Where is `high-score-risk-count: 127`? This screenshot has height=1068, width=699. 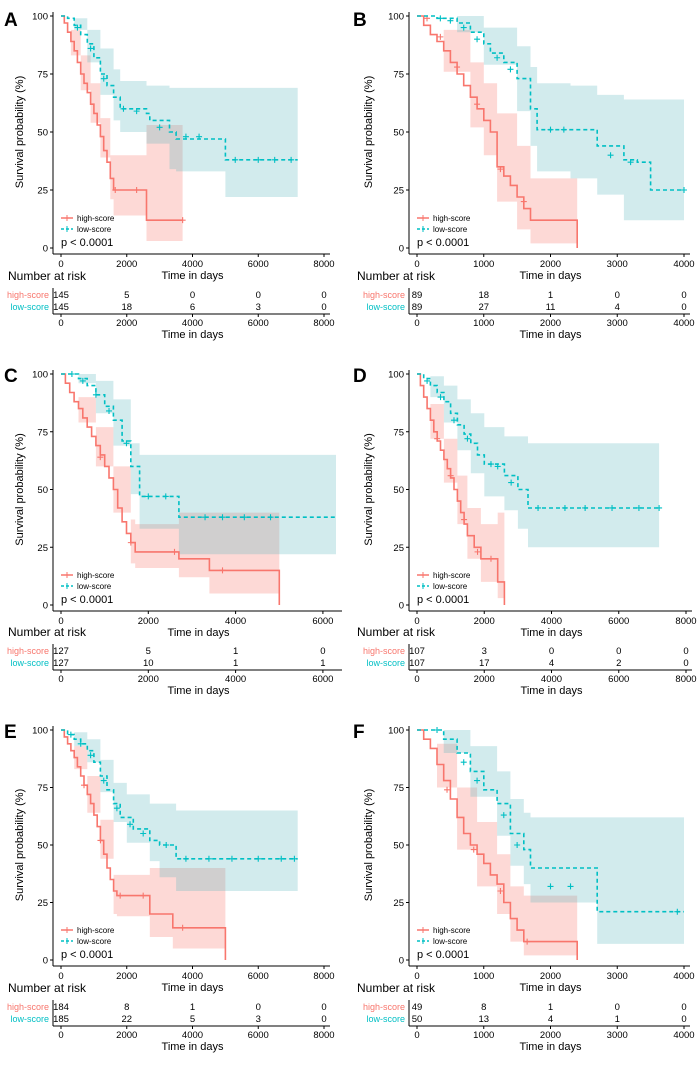 high-score-risk-count: 127 is located at coordinates (61, 651).